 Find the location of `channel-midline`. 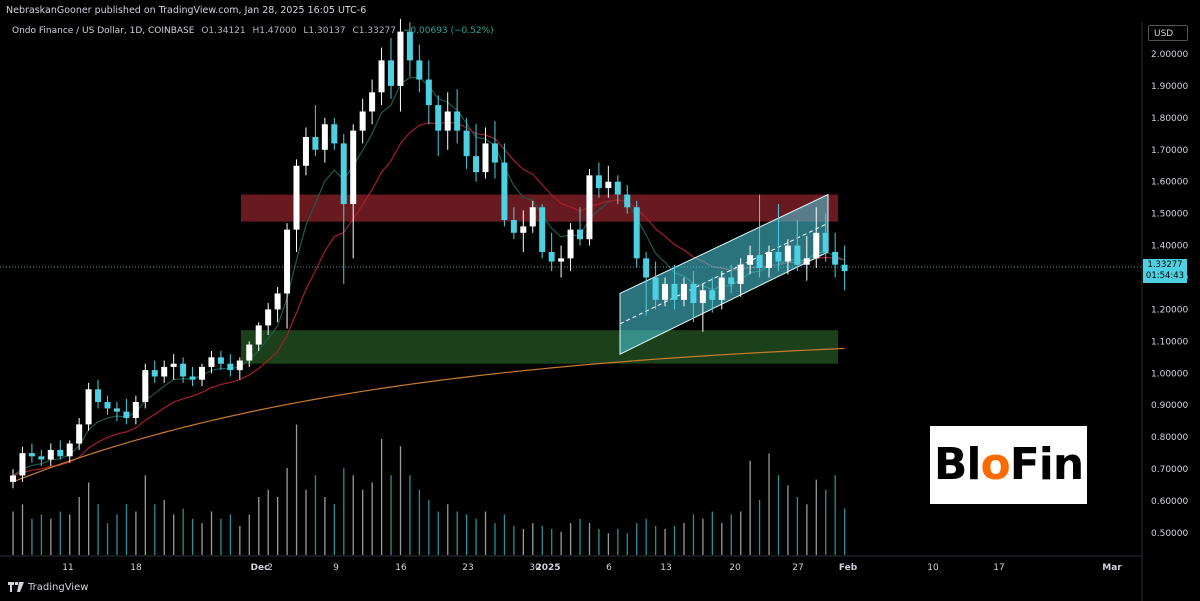

channel-midline is located at coordinates (724, 273).